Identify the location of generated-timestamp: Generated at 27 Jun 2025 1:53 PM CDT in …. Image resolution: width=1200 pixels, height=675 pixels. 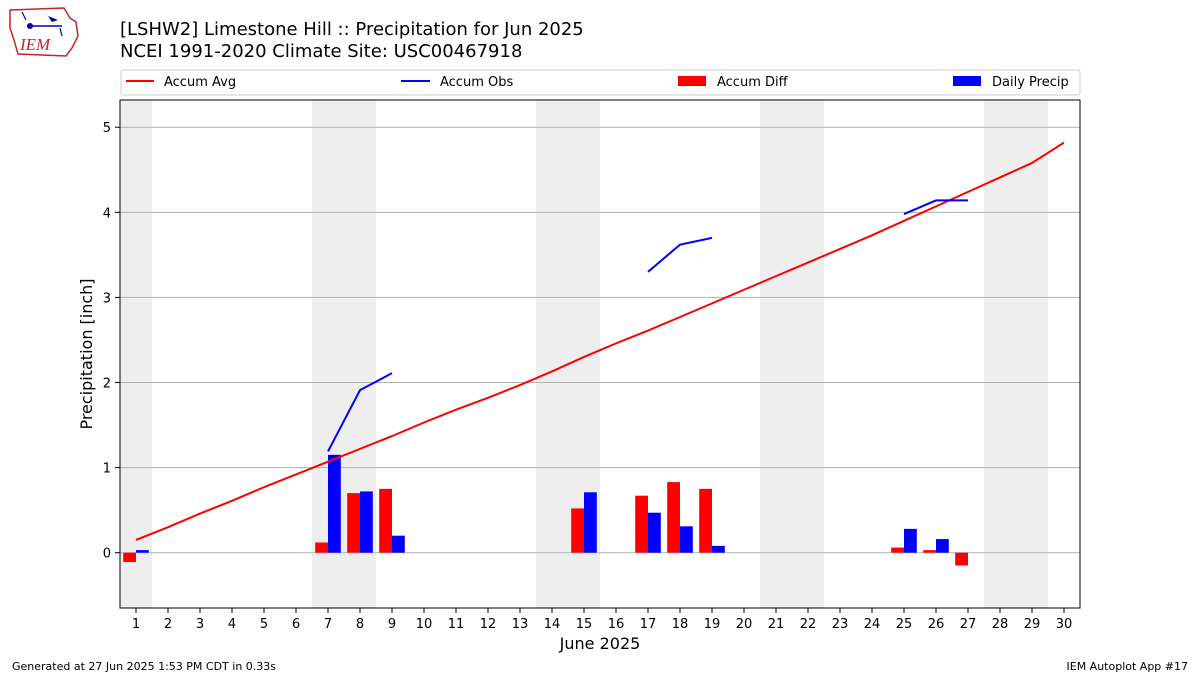
(144, 666).